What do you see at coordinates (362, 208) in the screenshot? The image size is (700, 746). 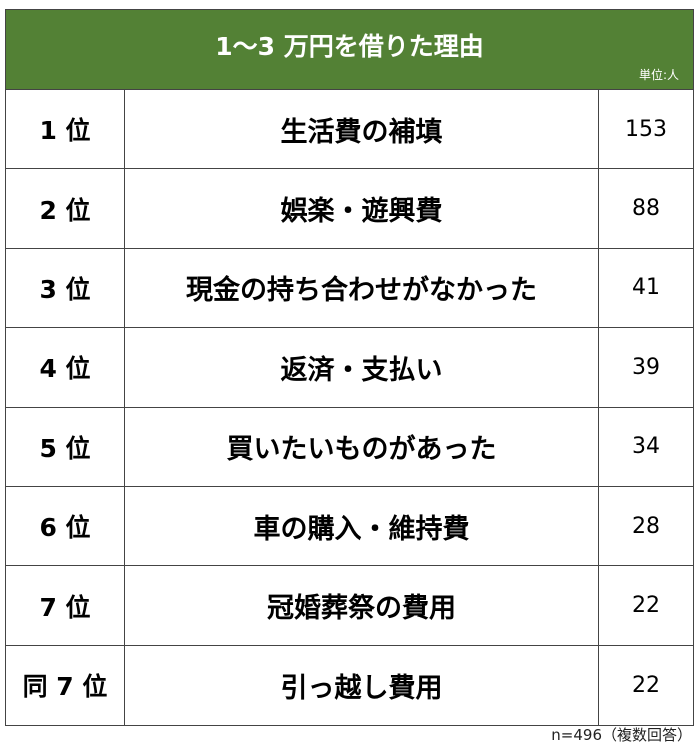 I see `reason-cell: 娯楽・遊興費` at bounding box center [362, 208].